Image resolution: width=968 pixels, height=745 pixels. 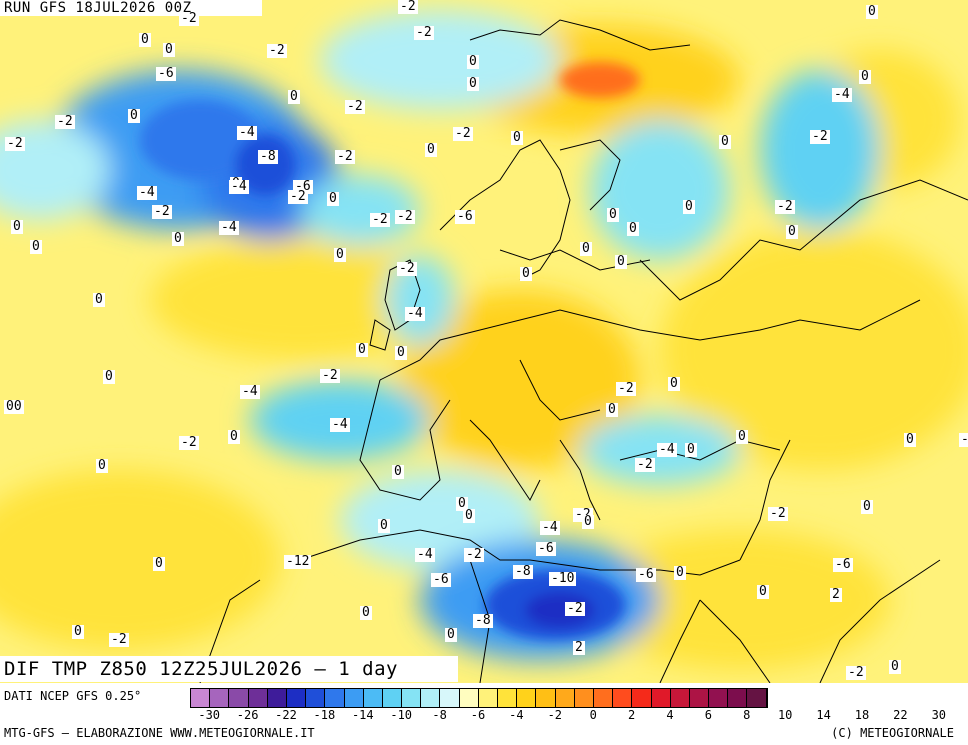 I want to click on color-scale-tick: -14, so click(x=362, y=715).